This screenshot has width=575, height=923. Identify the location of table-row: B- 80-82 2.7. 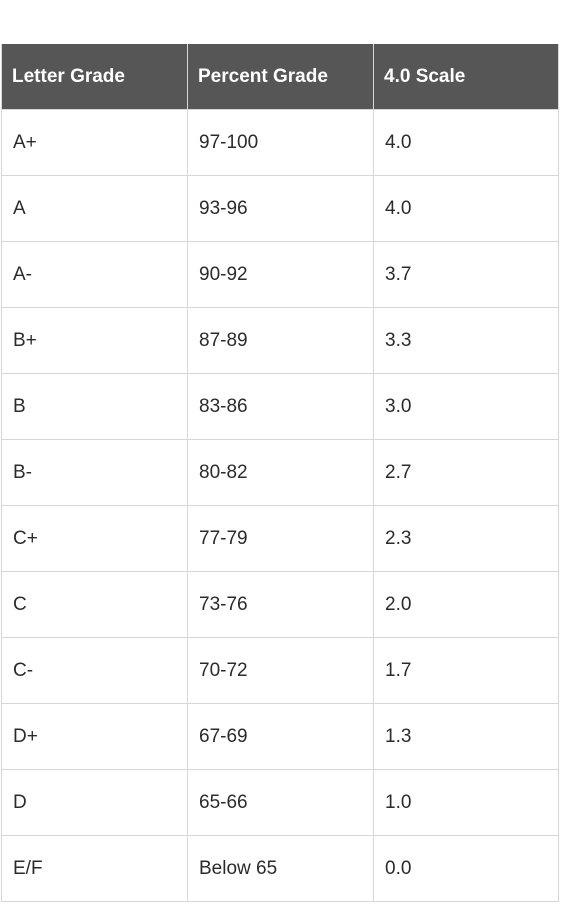
(280, 472).